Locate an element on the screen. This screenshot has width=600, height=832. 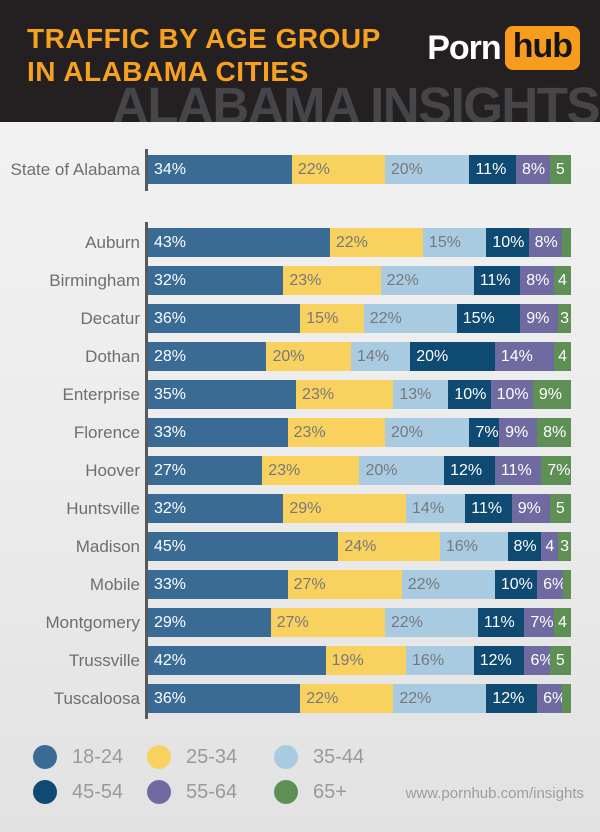
stacked-bar: 35% 23% 13% 10% 10% 9% is located at coordinates (359, 394).